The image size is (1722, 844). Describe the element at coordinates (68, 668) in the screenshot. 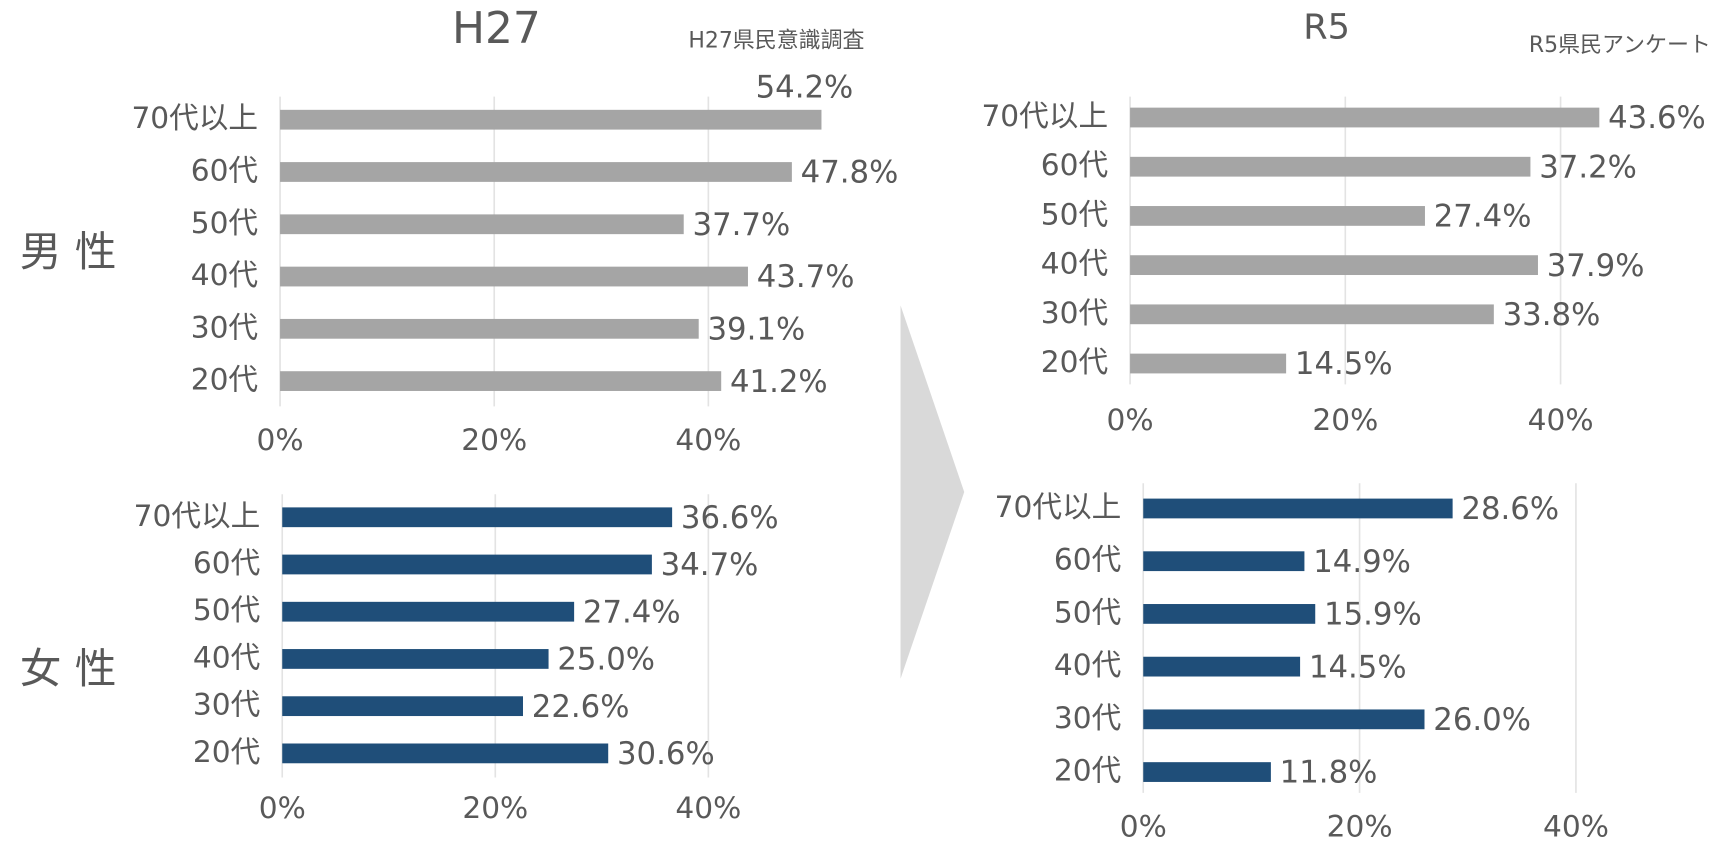

I see `group-label: 女 性` at that location.